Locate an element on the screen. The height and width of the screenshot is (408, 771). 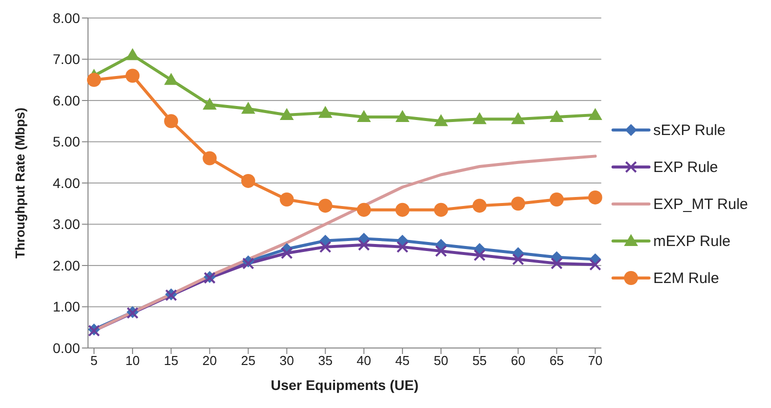
x-tick-label: 30 is located at coordinates (287, 360).